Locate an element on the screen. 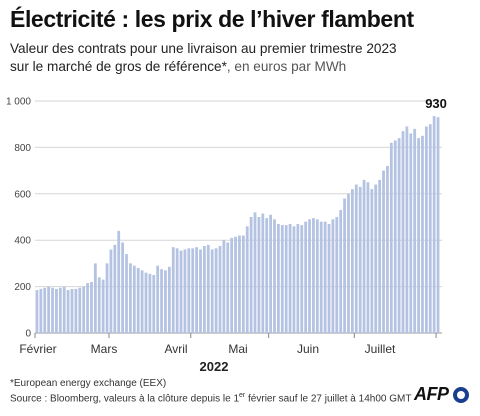 The image size is (480, 416). x-month-label: Mai is located at coordinates (237, 349).